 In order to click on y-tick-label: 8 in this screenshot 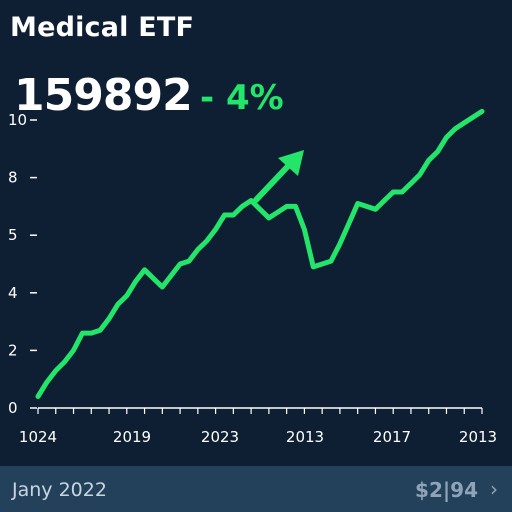, I will do `click(13, 178)`.